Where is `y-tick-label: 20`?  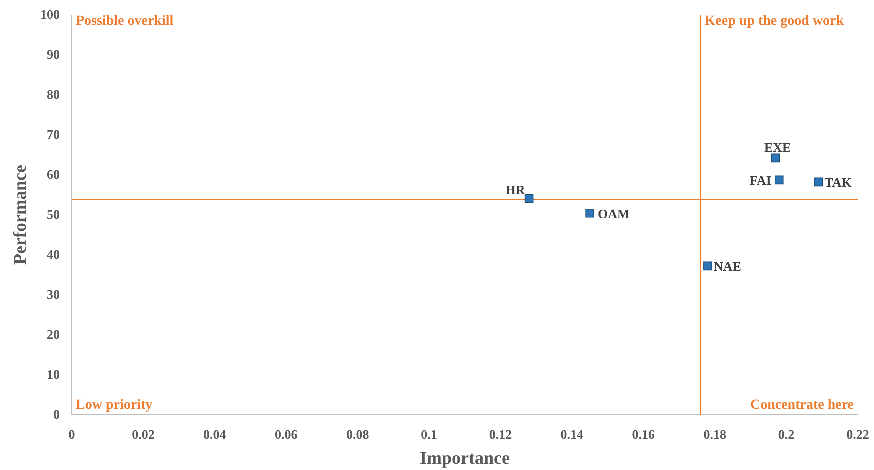
y-tick-label: 20 is located at coordinates (53, 334).